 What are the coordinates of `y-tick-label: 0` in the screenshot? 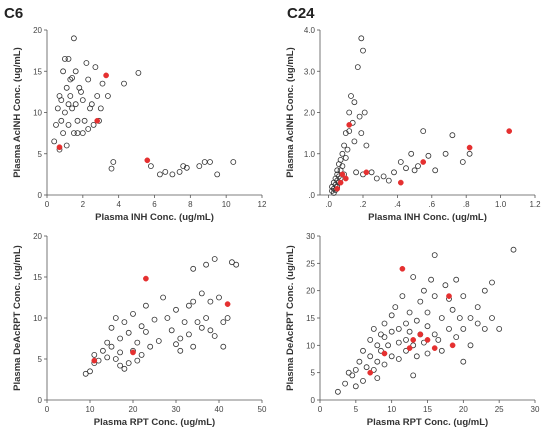 It's located at (313, 400).